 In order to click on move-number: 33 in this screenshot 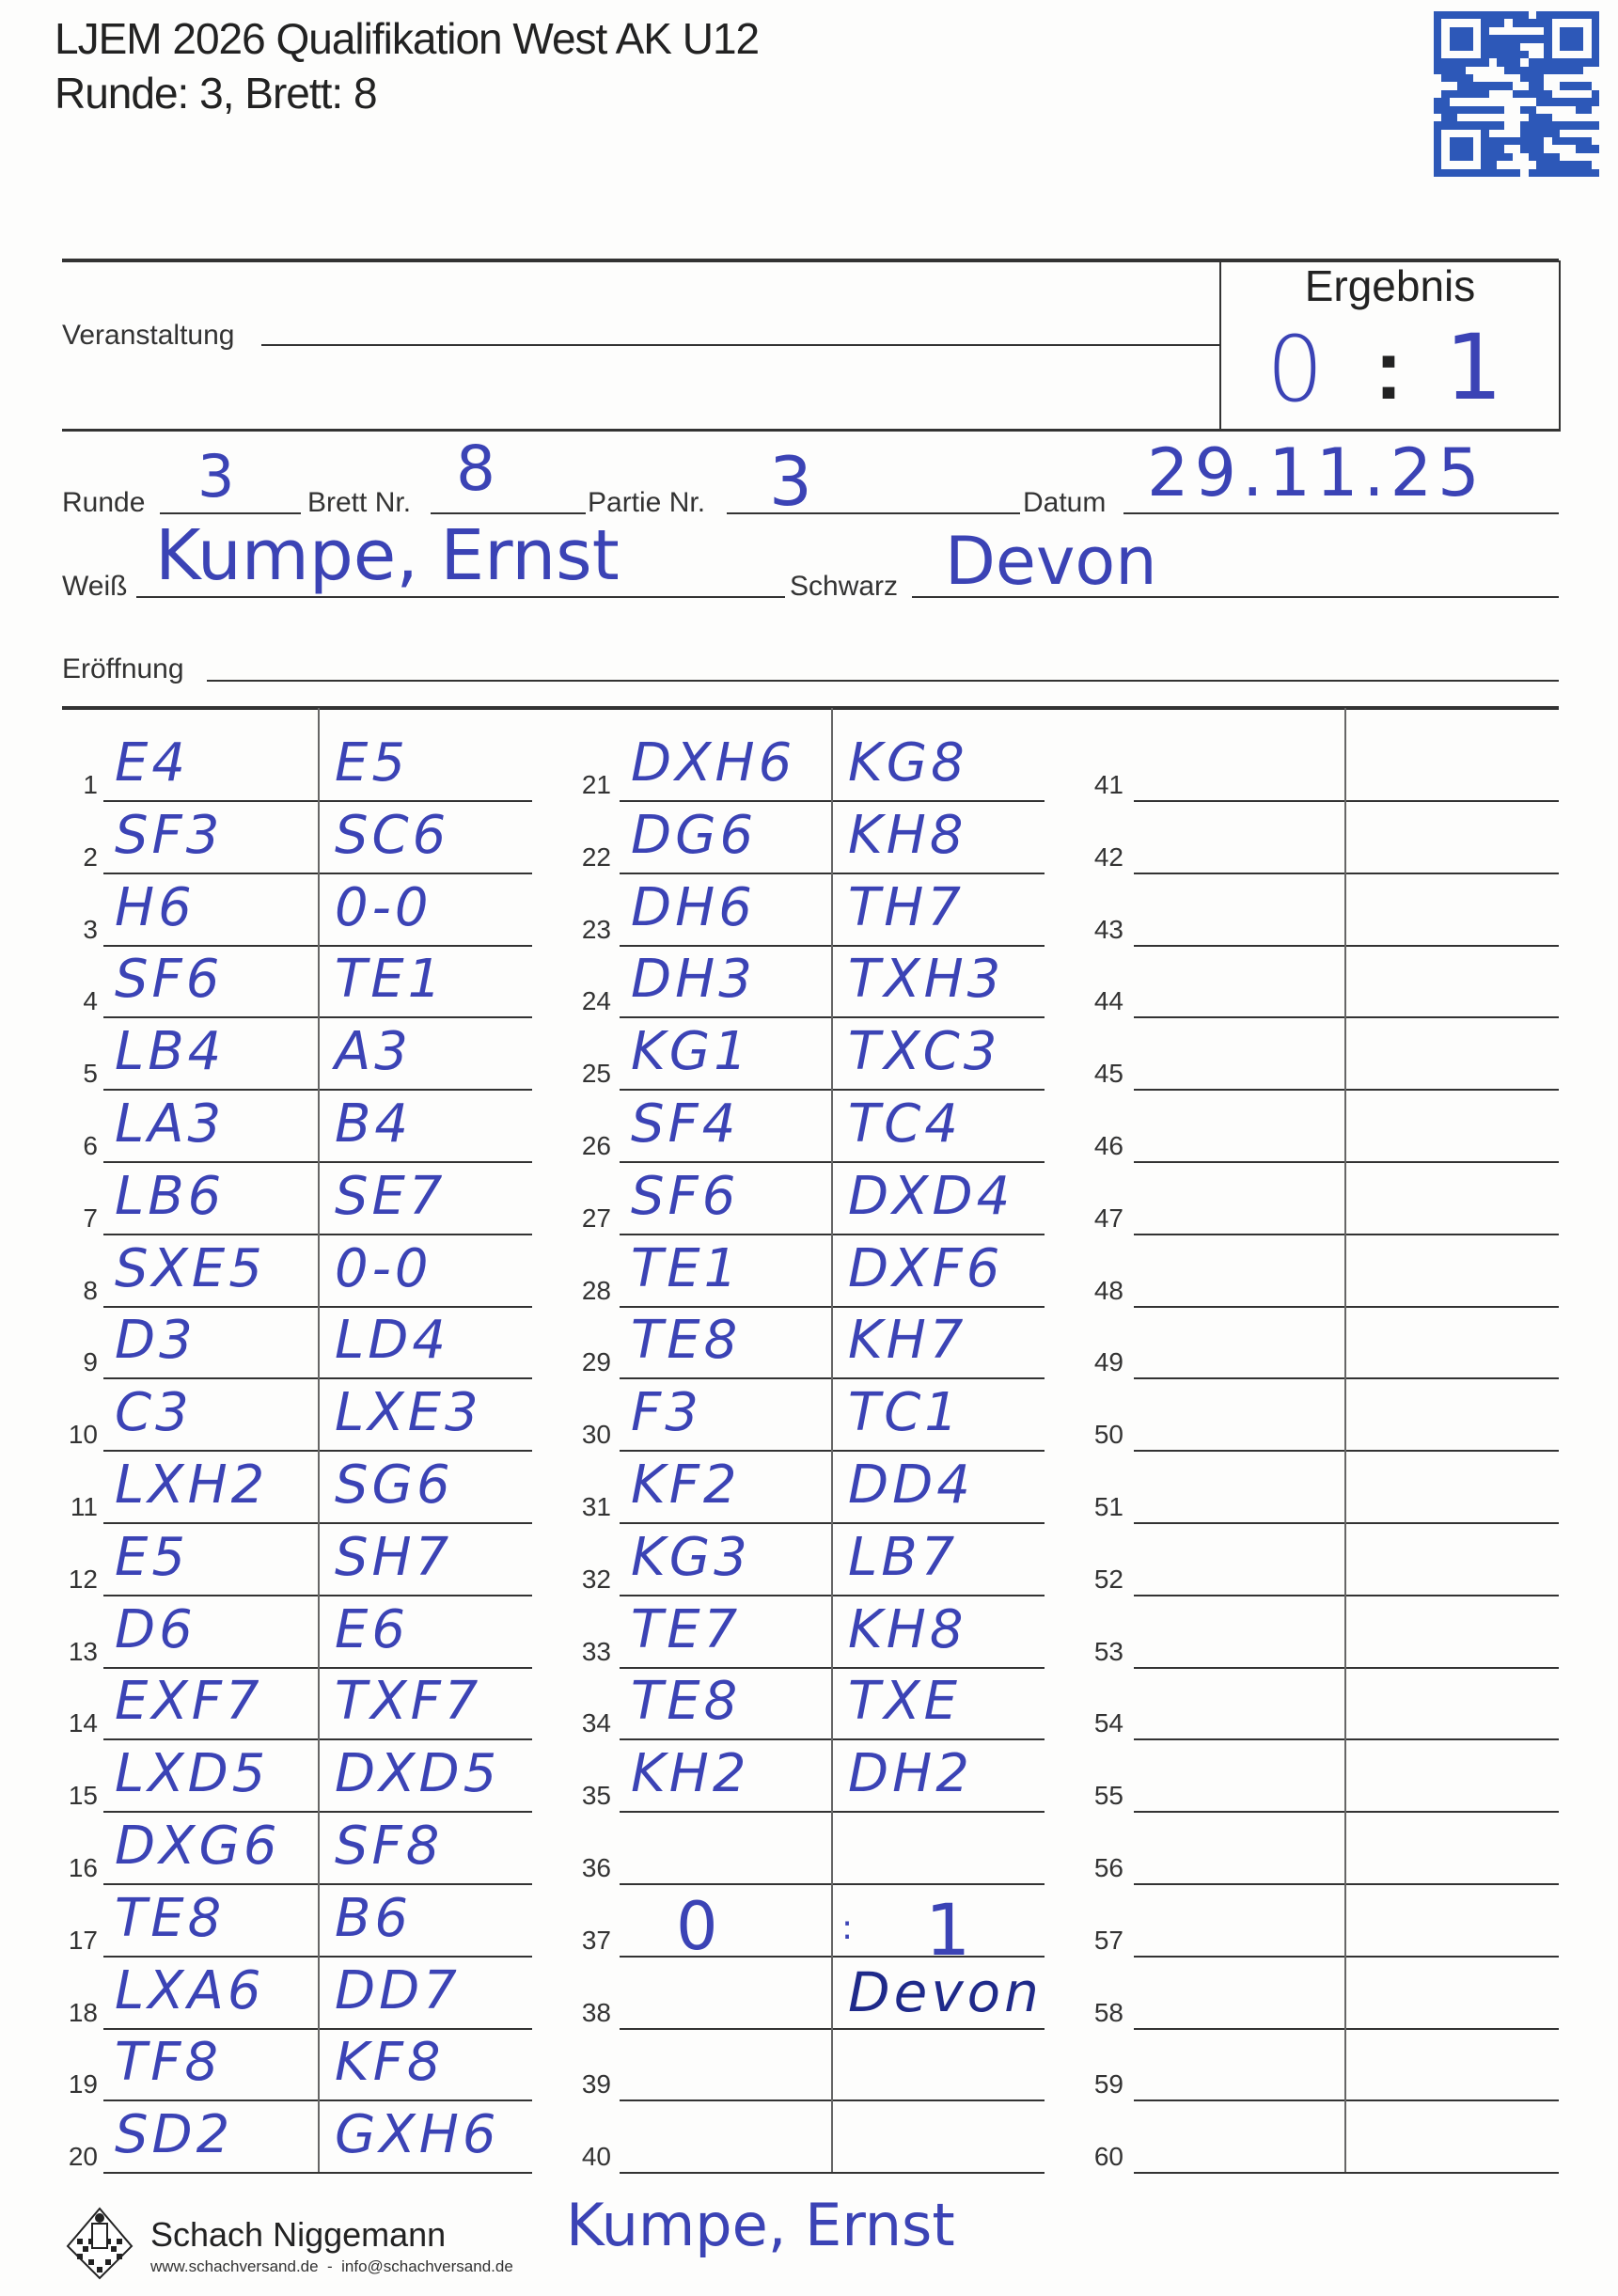, I will do `click(596, 1651)`.